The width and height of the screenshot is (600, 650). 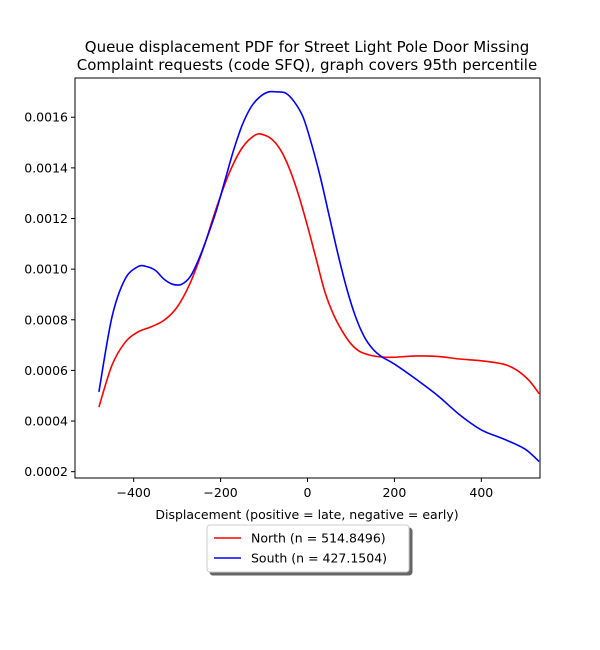 What do you see at coordinates (481, 492) in the screenshot?
I see `x-tick-label: 400` at bounding box center [481, 492].